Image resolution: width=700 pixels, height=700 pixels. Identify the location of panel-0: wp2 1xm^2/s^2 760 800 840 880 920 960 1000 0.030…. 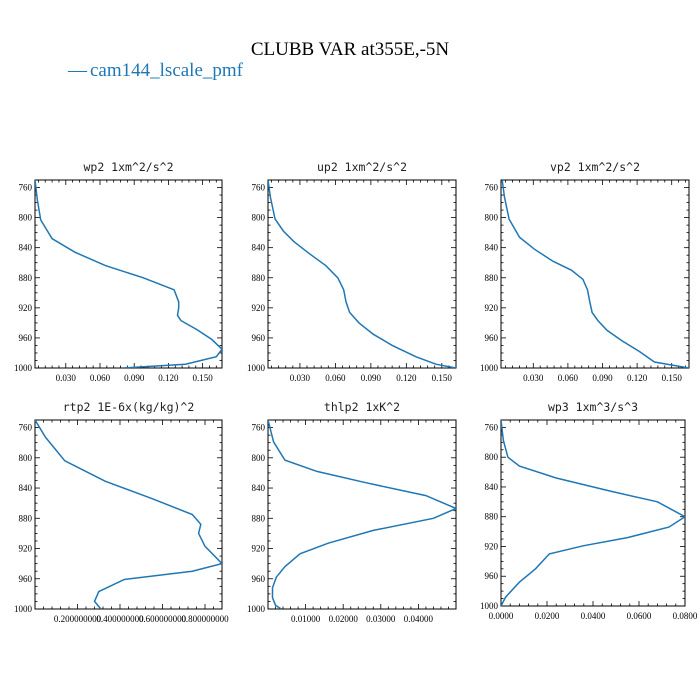
(118, 271).